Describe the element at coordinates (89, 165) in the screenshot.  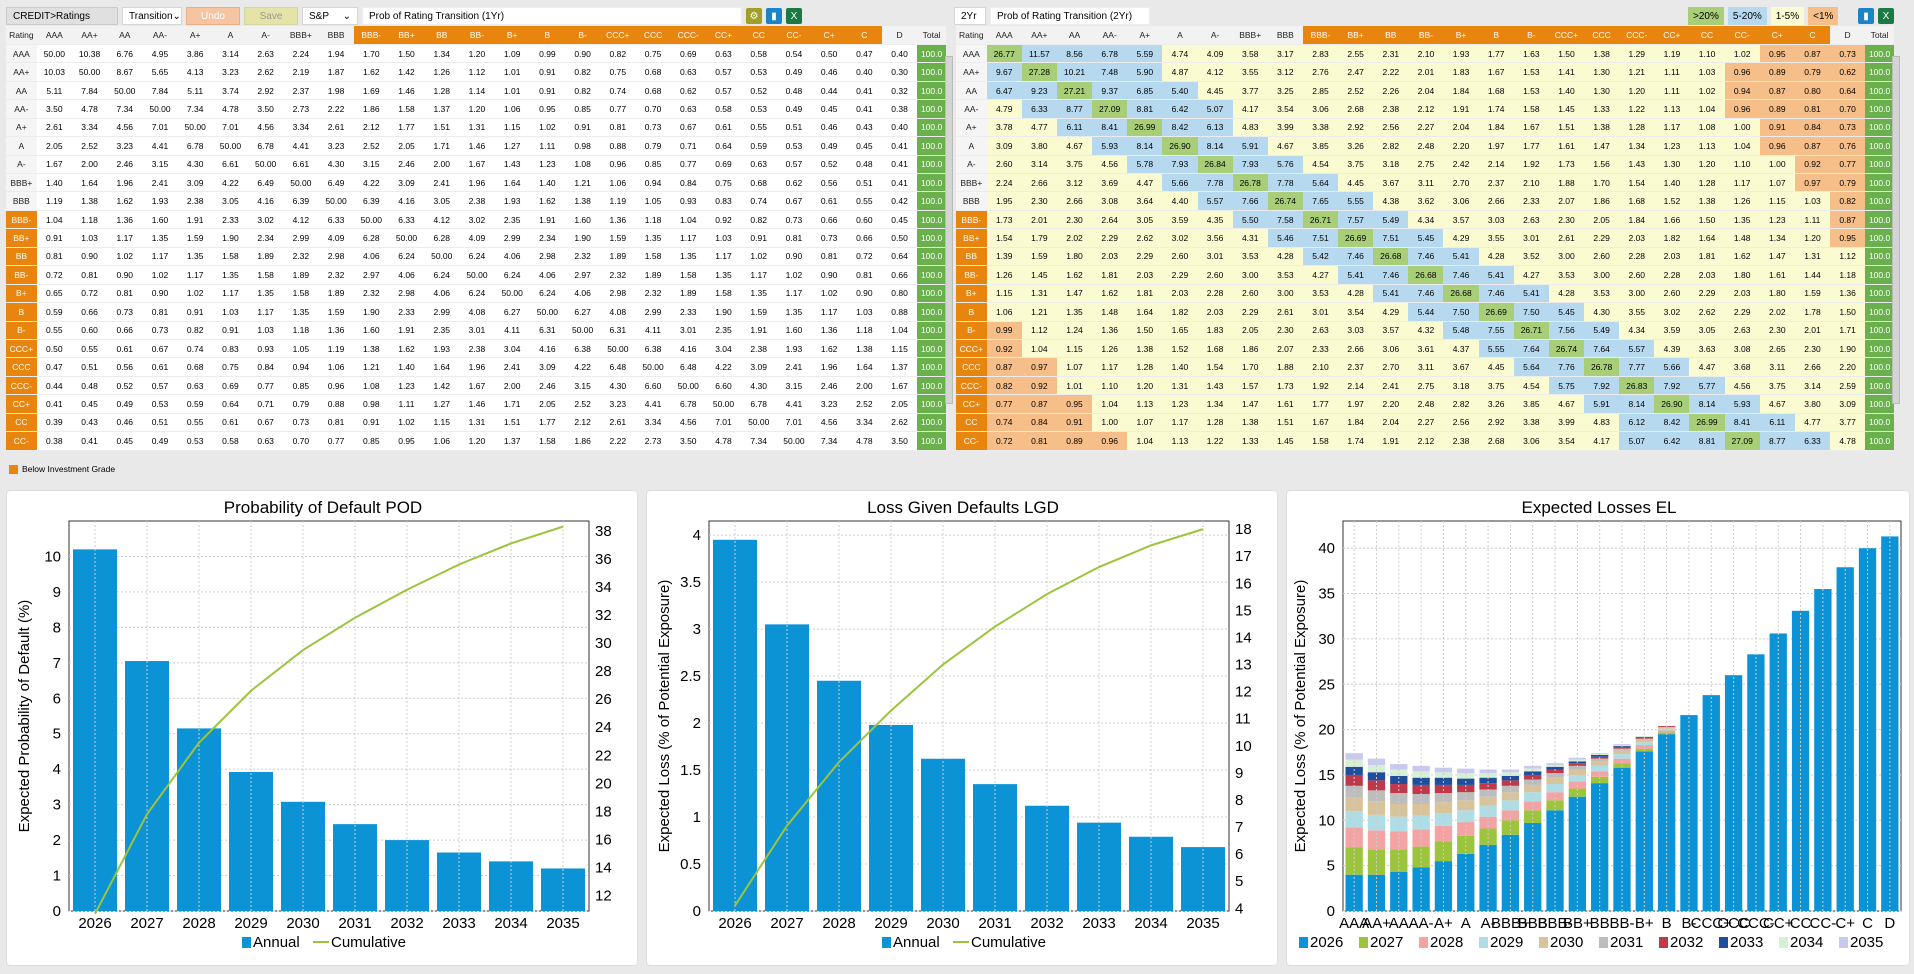
I see `table-cell: 2.00` at that location.